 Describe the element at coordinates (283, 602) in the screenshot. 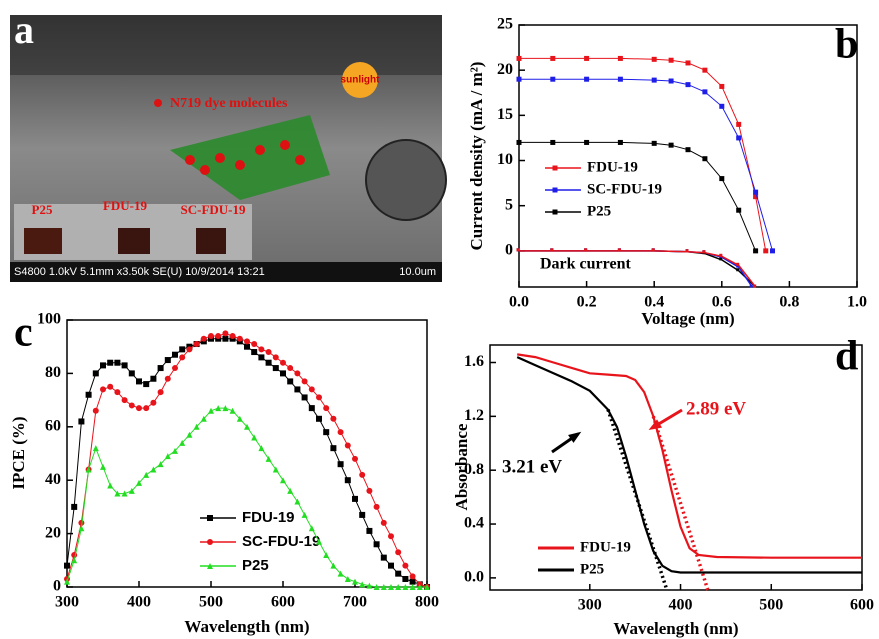

I see `x-tick-label: 600` at that location.